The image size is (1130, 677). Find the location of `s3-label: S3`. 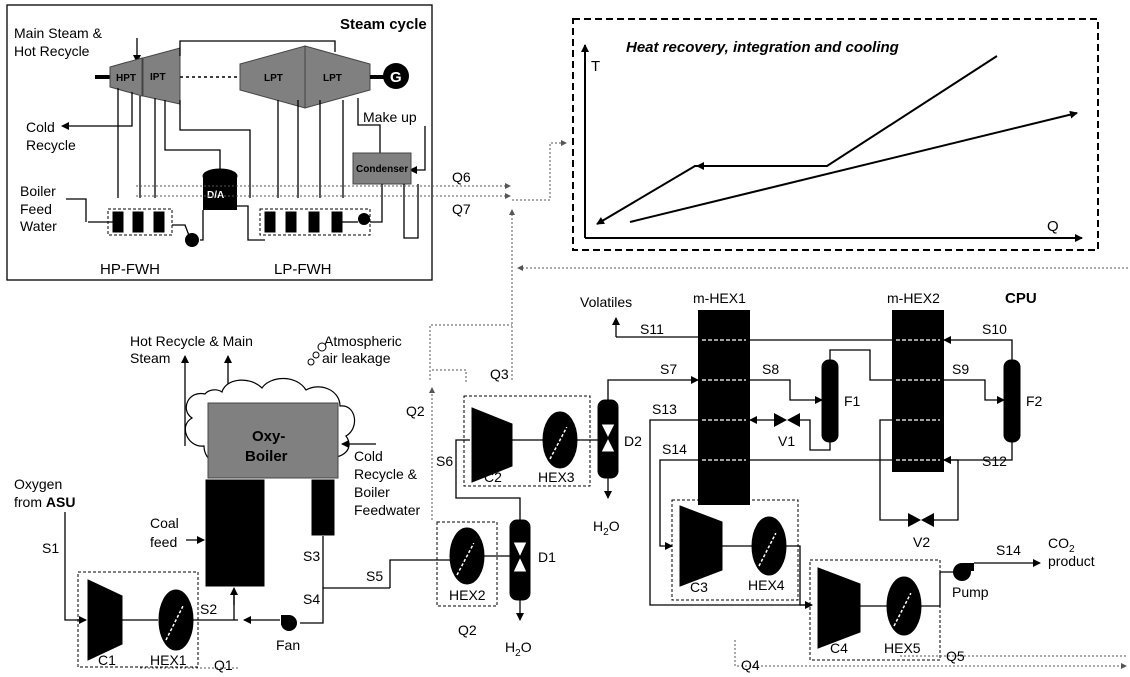

s3-label: S3 is located at coordinates (311, 556).